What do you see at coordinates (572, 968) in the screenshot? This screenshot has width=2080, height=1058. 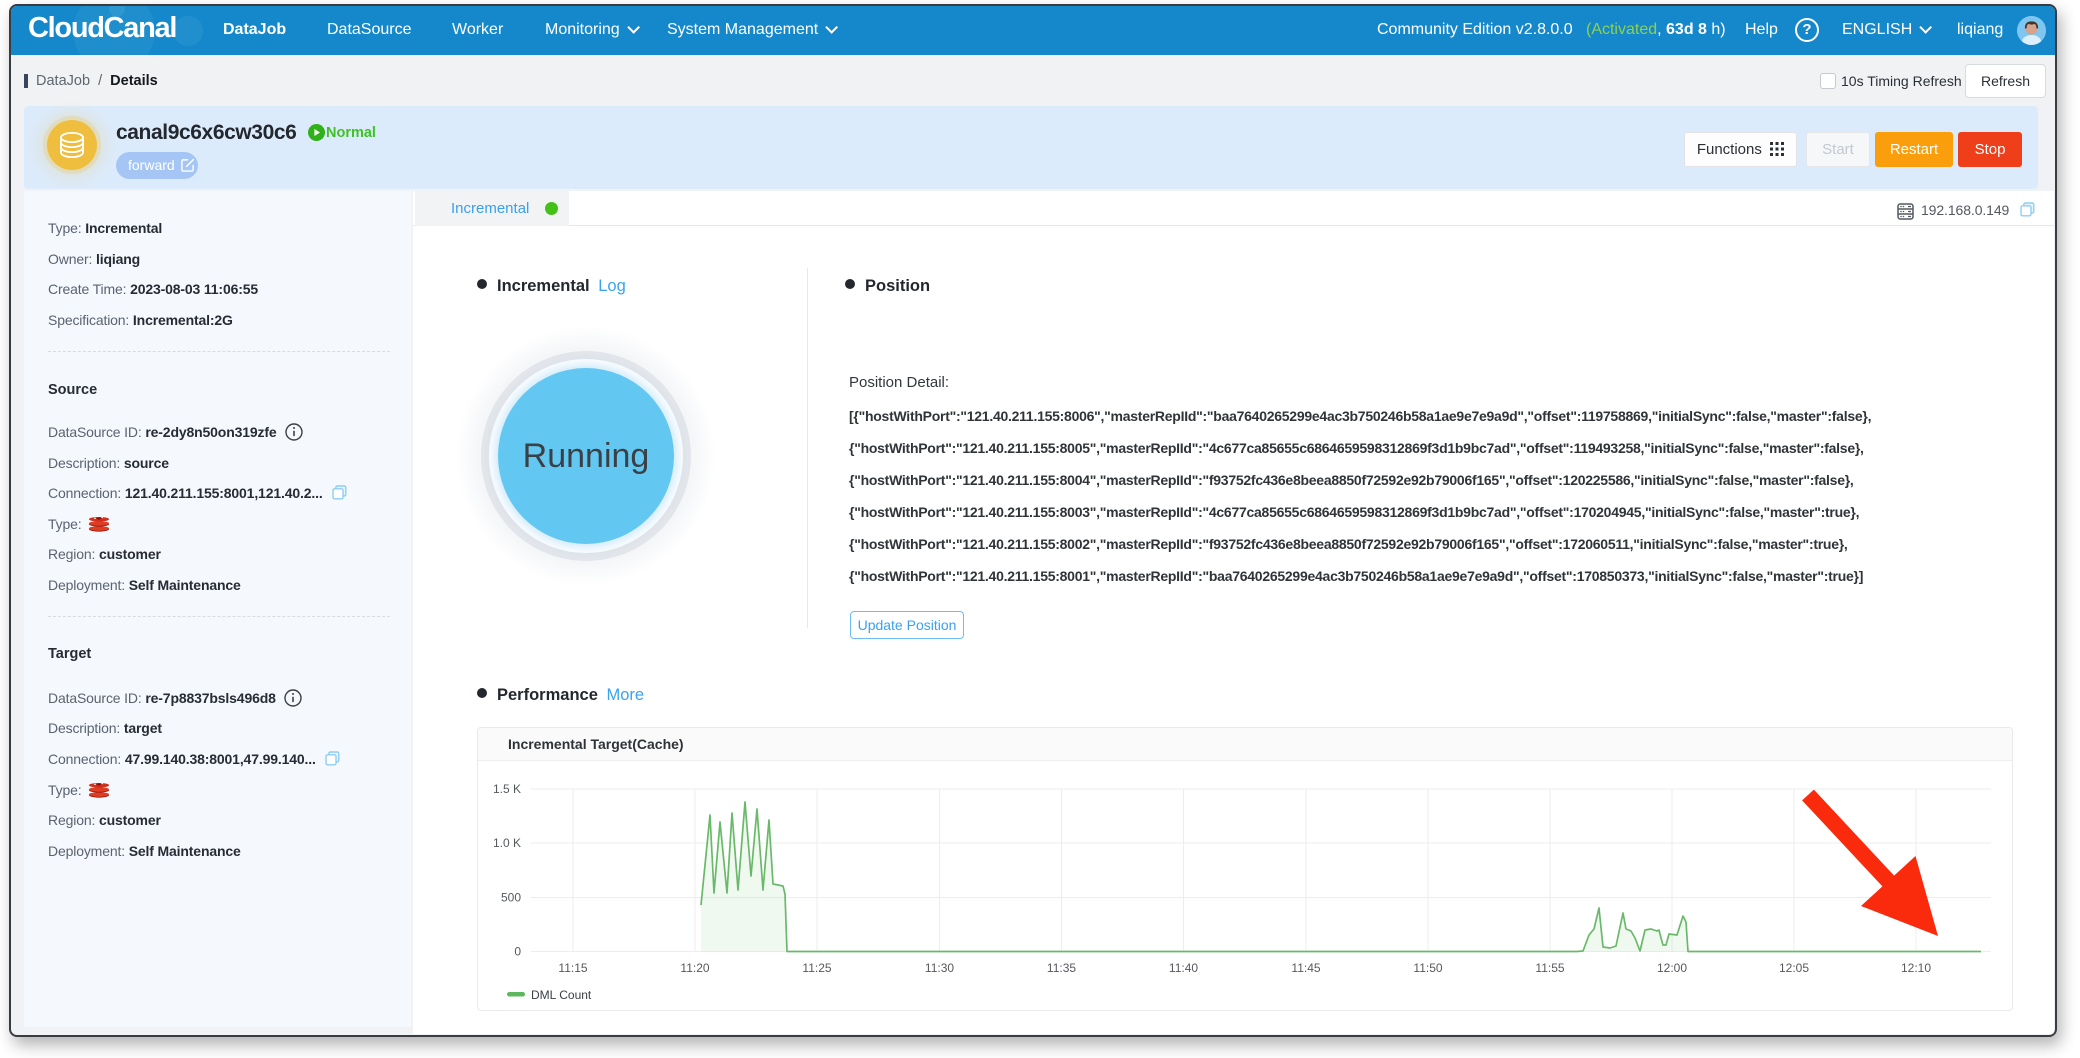 I see `svg-text: 11:15` at bounding box center [572, 968].